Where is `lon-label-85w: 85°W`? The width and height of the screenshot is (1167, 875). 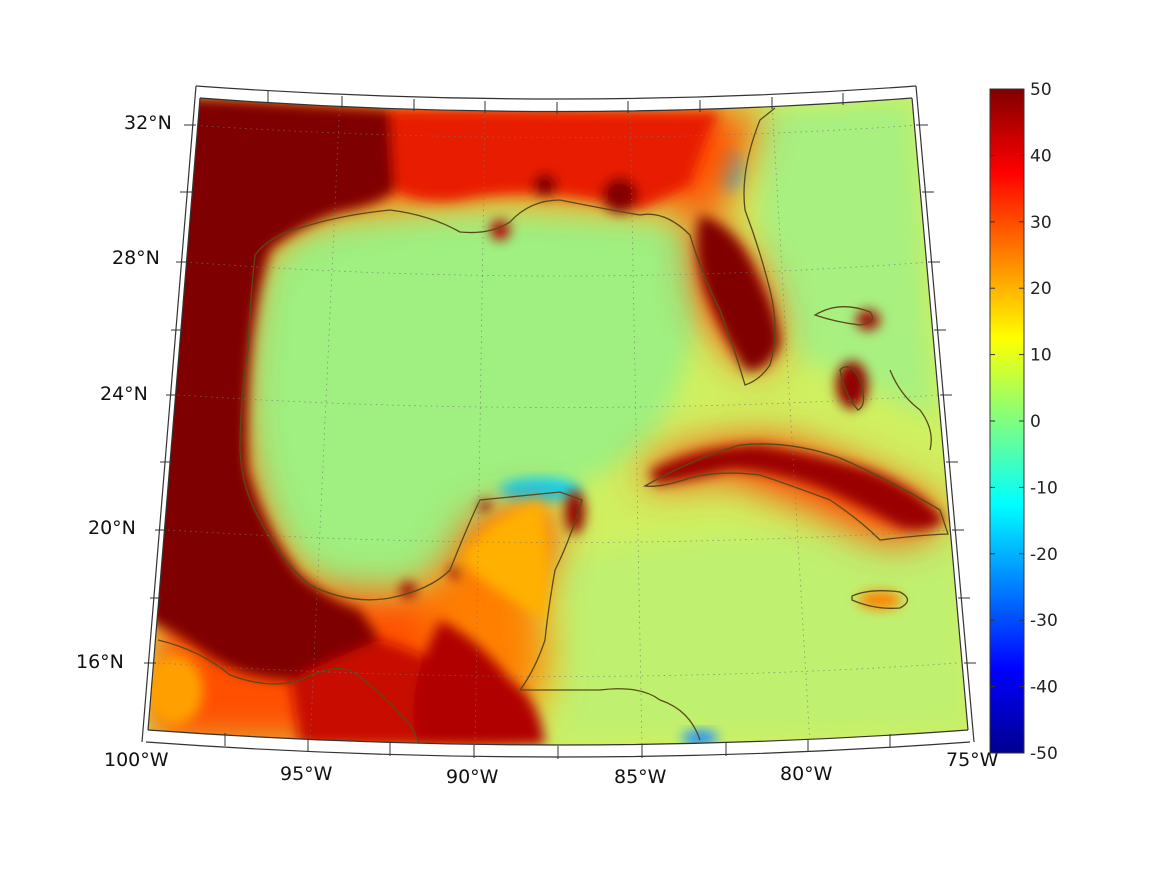 lon-label-85w: 85°W is located at coordinates (640, 777).